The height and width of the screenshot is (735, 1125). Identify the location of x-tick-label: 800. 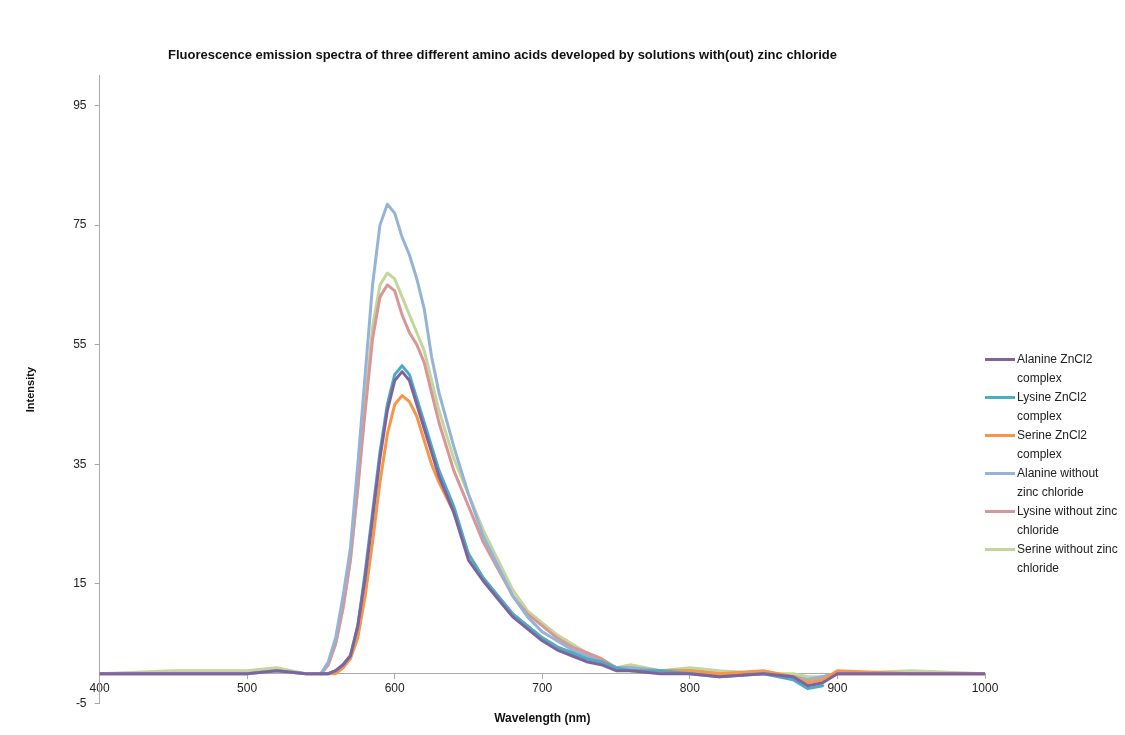
(690, 688).